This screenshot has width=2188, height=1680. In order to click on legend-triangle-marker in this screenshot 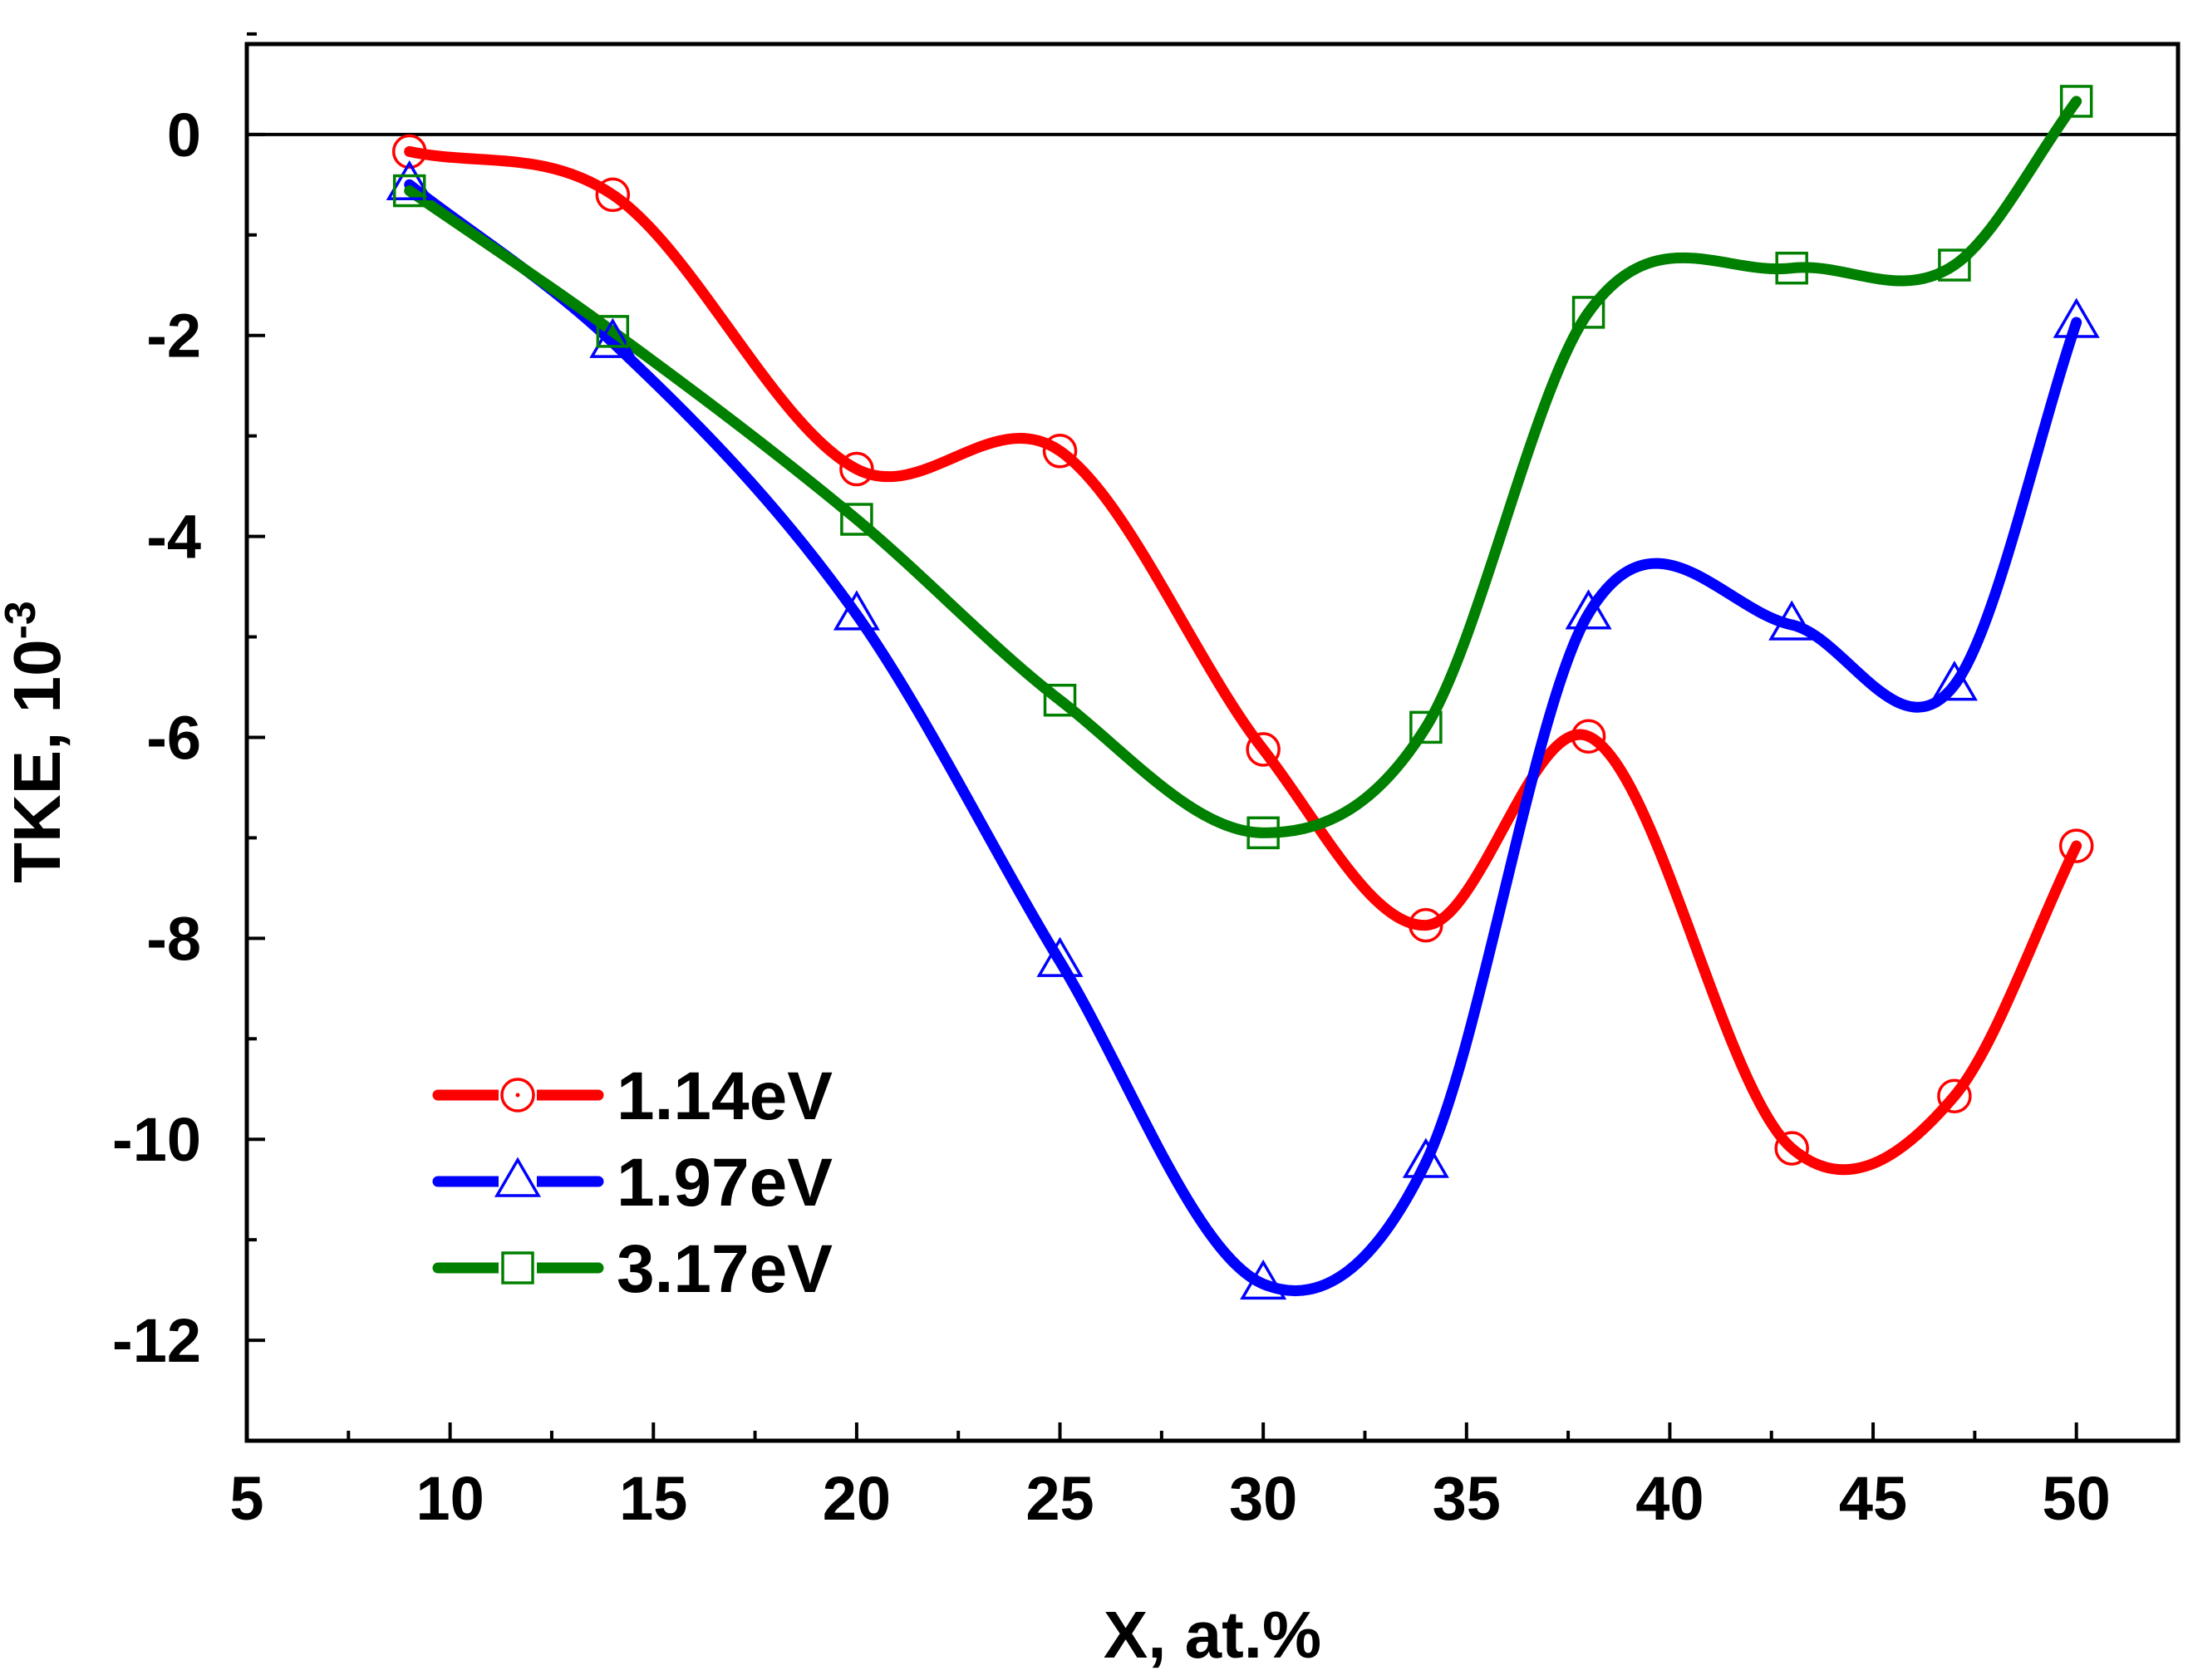, I will do `click(518, 1177)`.